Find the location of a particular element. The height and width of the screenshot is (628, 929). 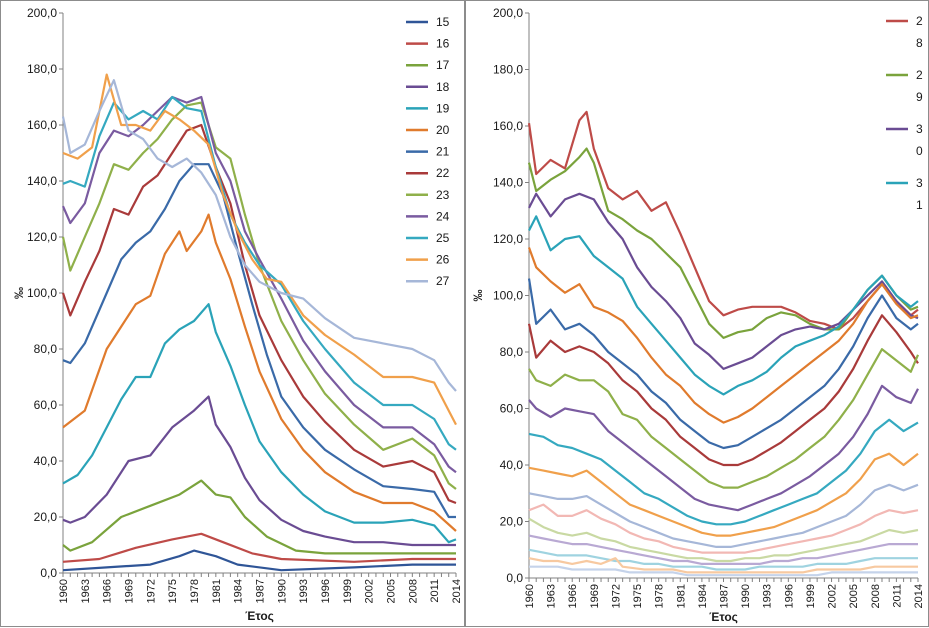

right-y-tick-label: 60,0 is located at coordinates (512, 409).